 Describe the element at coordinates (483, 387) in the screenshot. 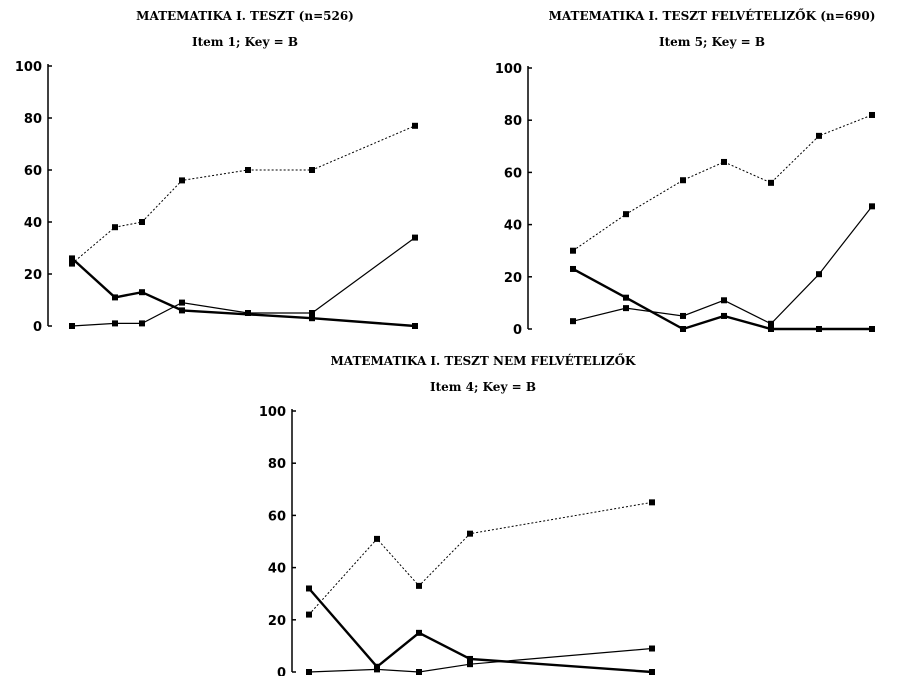

I see `chart-subtitle: Item 4; Key = B` at that location.